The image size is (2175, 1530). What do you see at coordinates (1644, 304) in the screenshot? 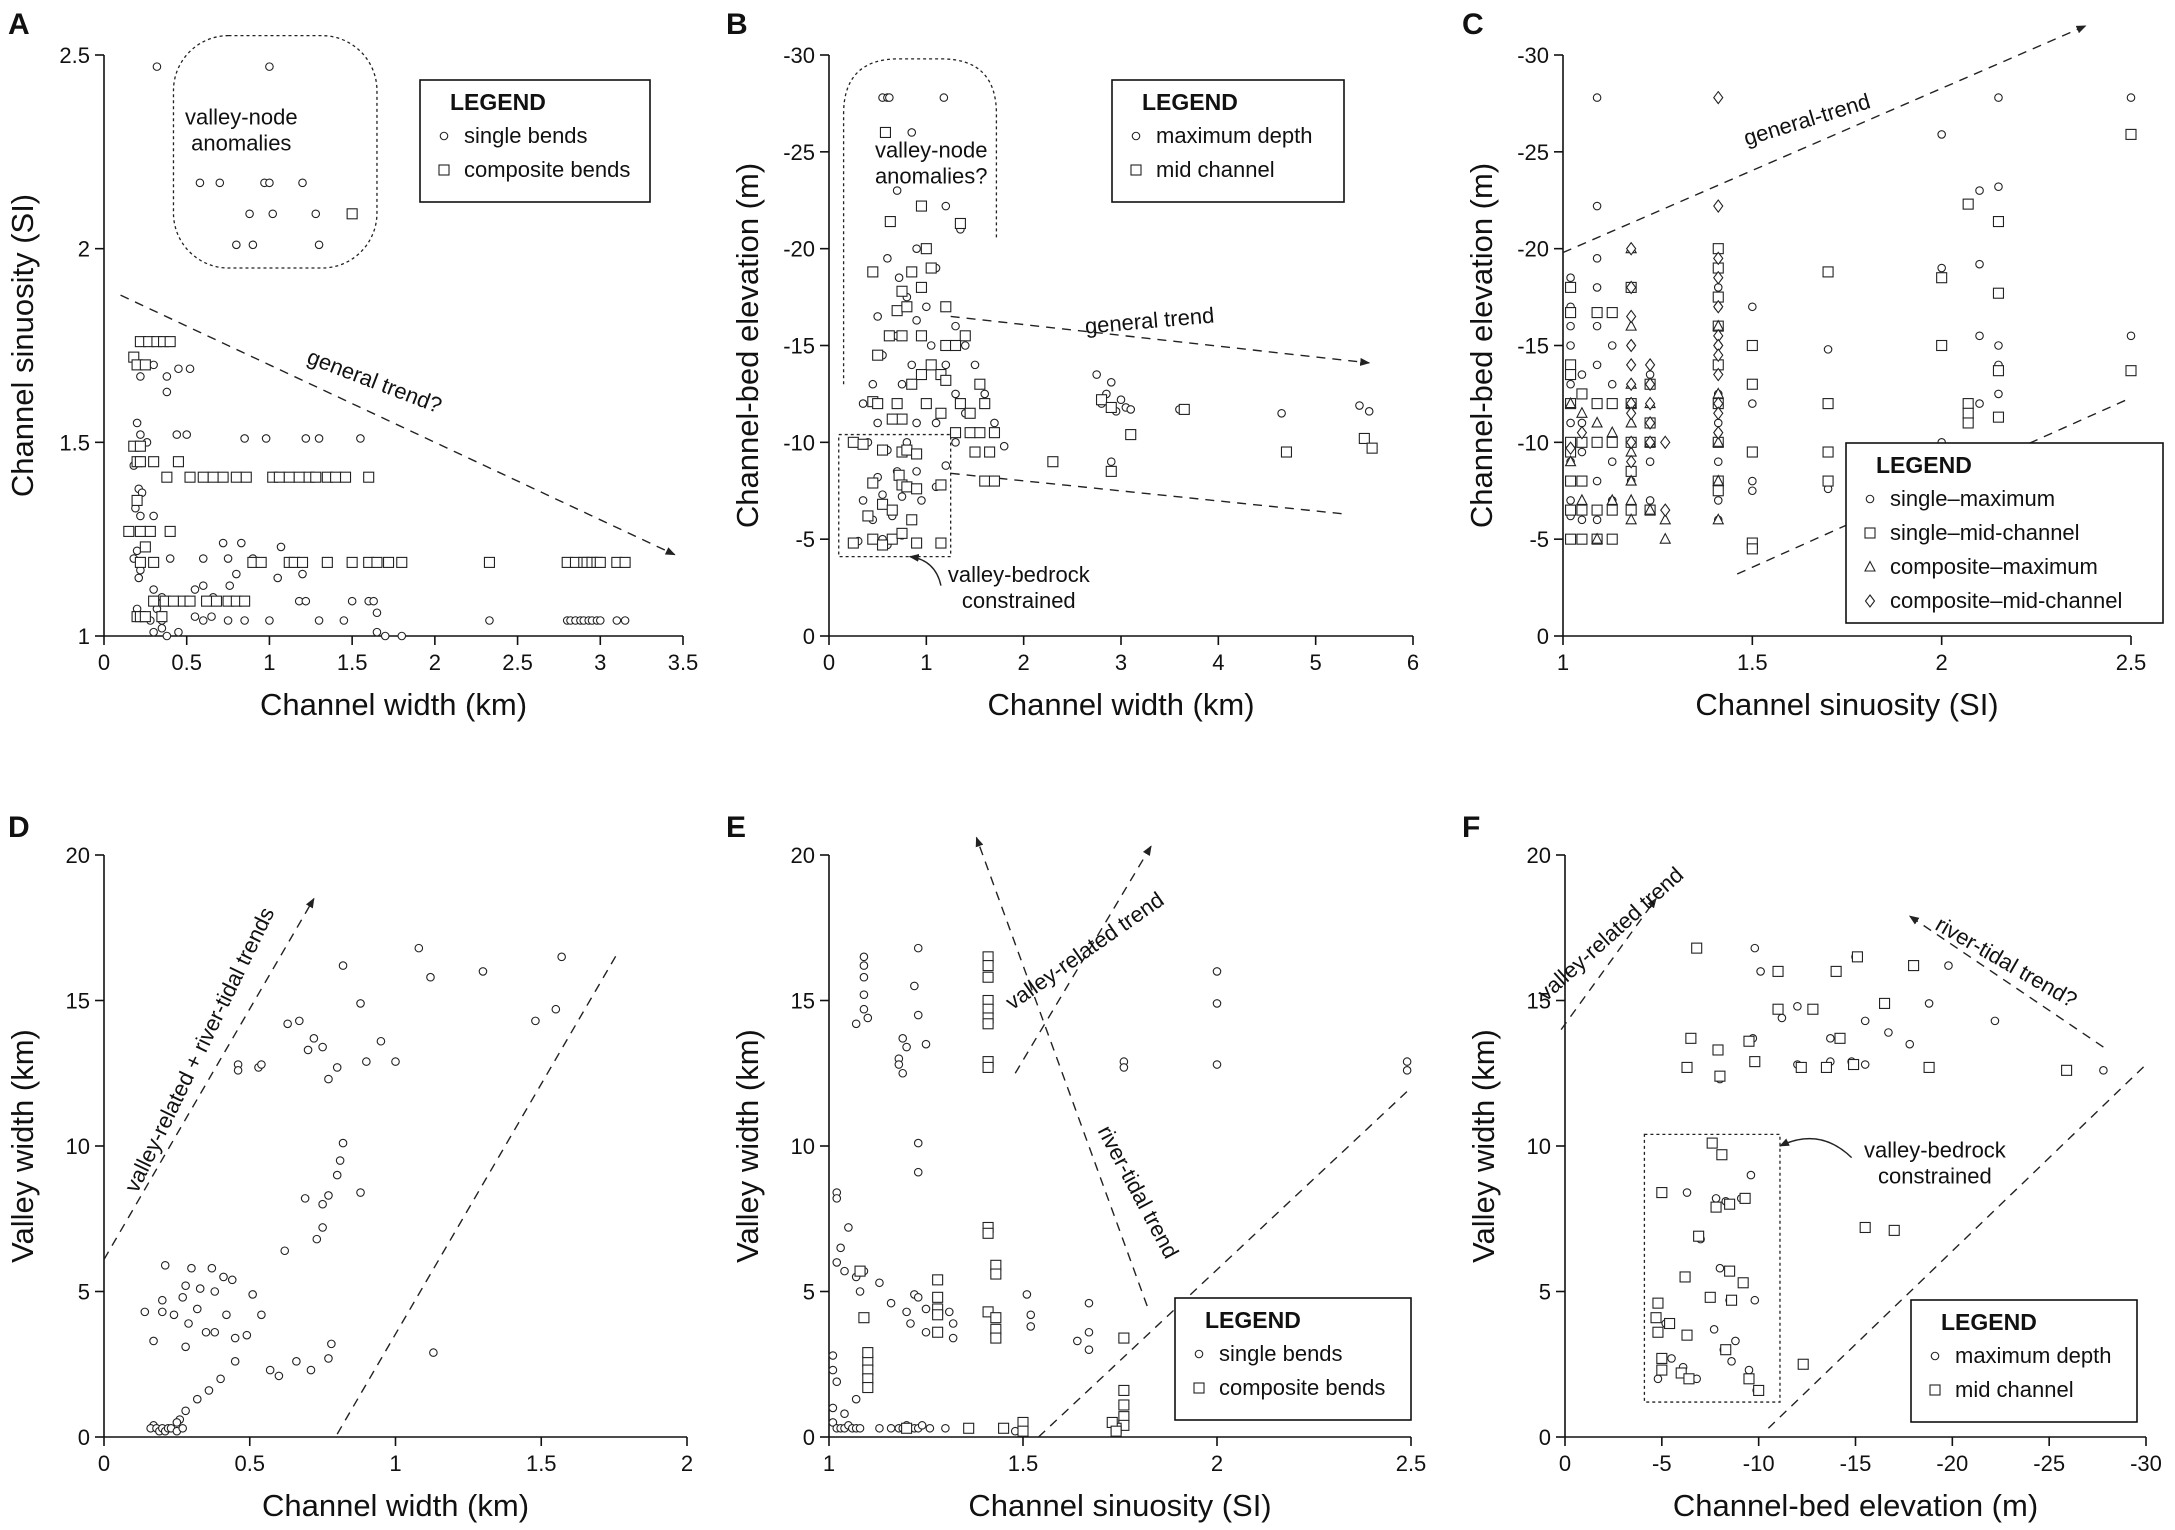
I see `series-diamond` at bounding box center [1644, 304].